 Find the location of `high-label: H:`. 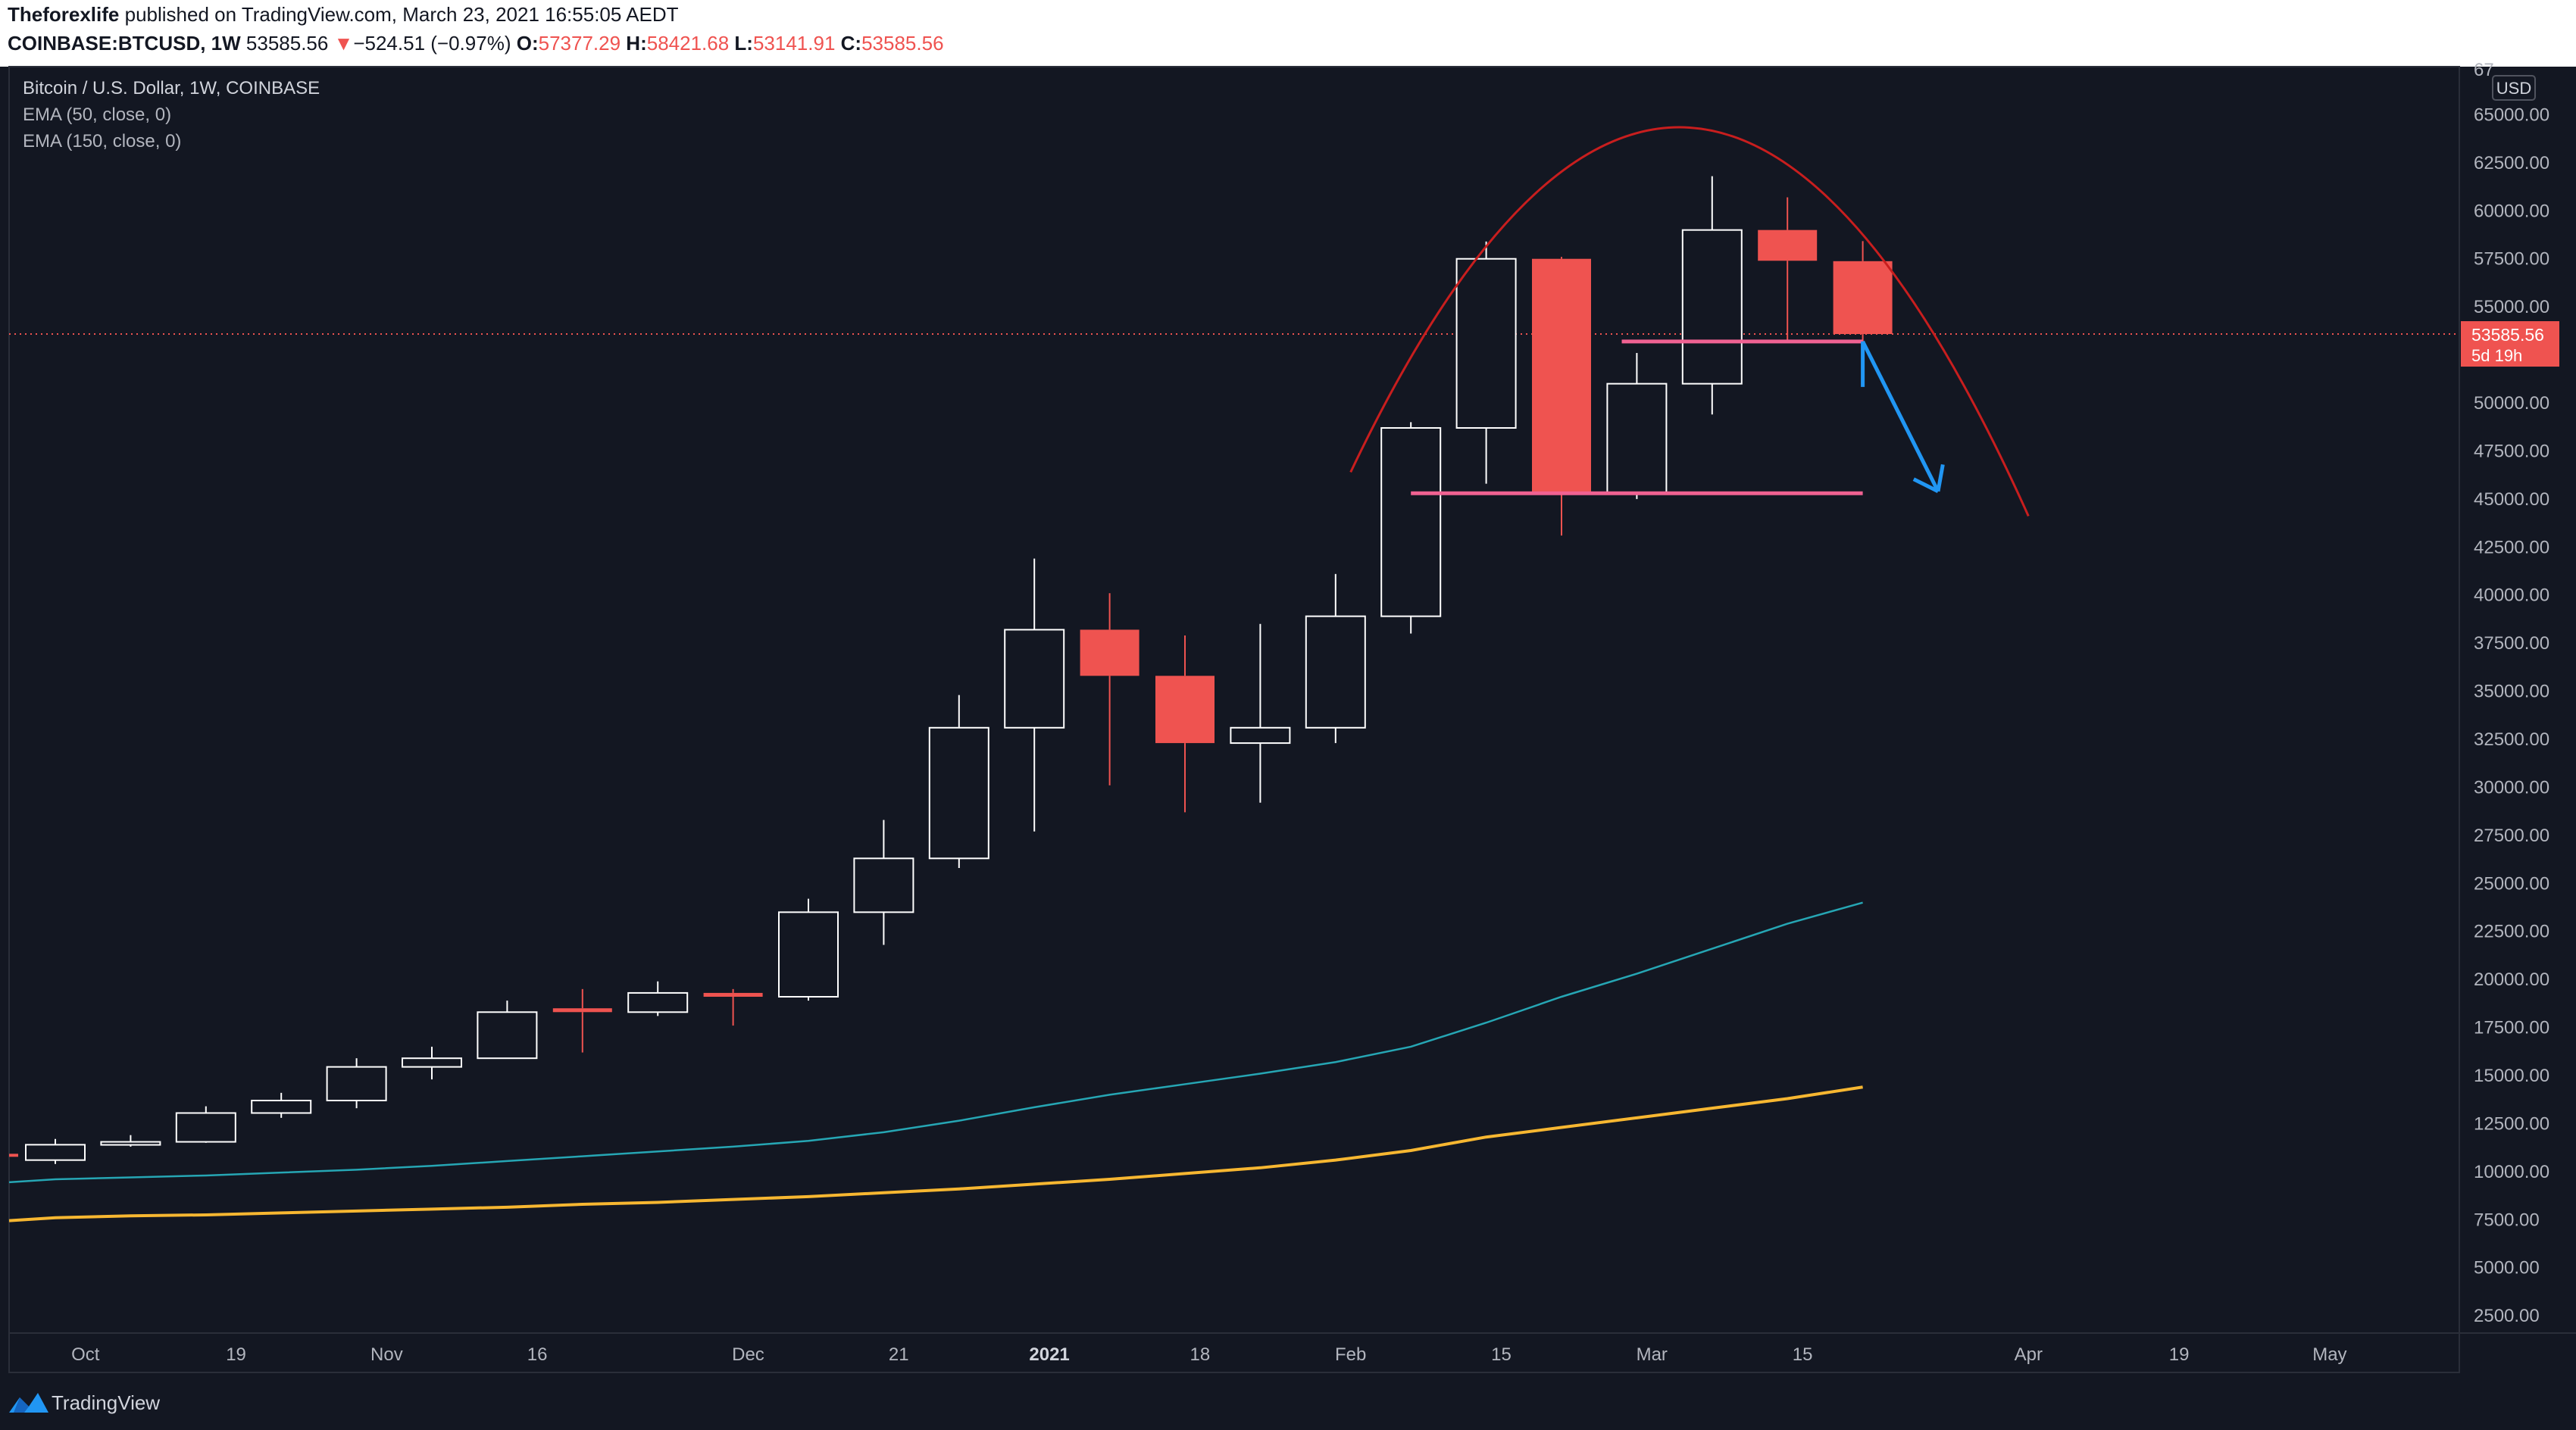

high-label: H: is located at coordinates (636, 44).